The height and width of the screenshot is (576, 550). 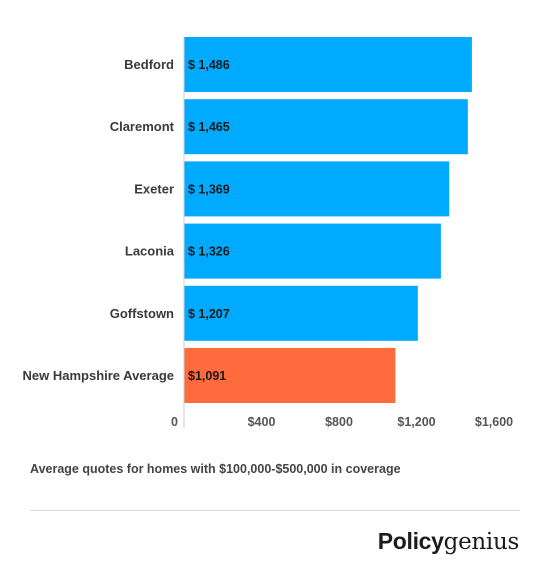 I want to click on bar-new-hampshire-average, so click(x=290, y=375).